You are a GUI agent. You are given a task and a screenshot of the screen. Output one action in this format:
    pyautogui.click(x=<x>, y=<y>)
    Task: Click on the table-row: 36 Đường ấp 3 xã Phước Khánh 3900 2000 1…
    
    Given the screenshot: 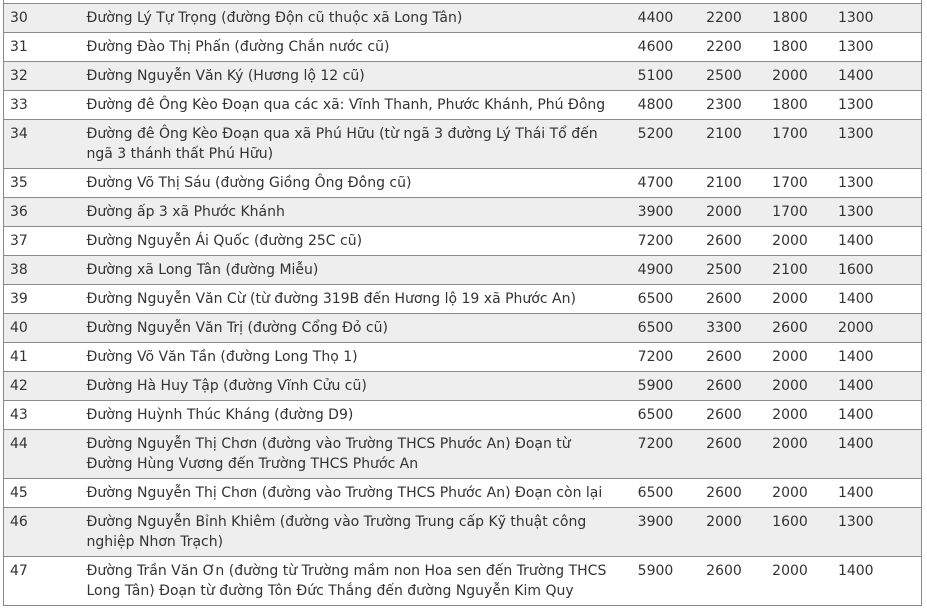 What is the action you would take?
    pyautogui.click(x=462, y=212)
    